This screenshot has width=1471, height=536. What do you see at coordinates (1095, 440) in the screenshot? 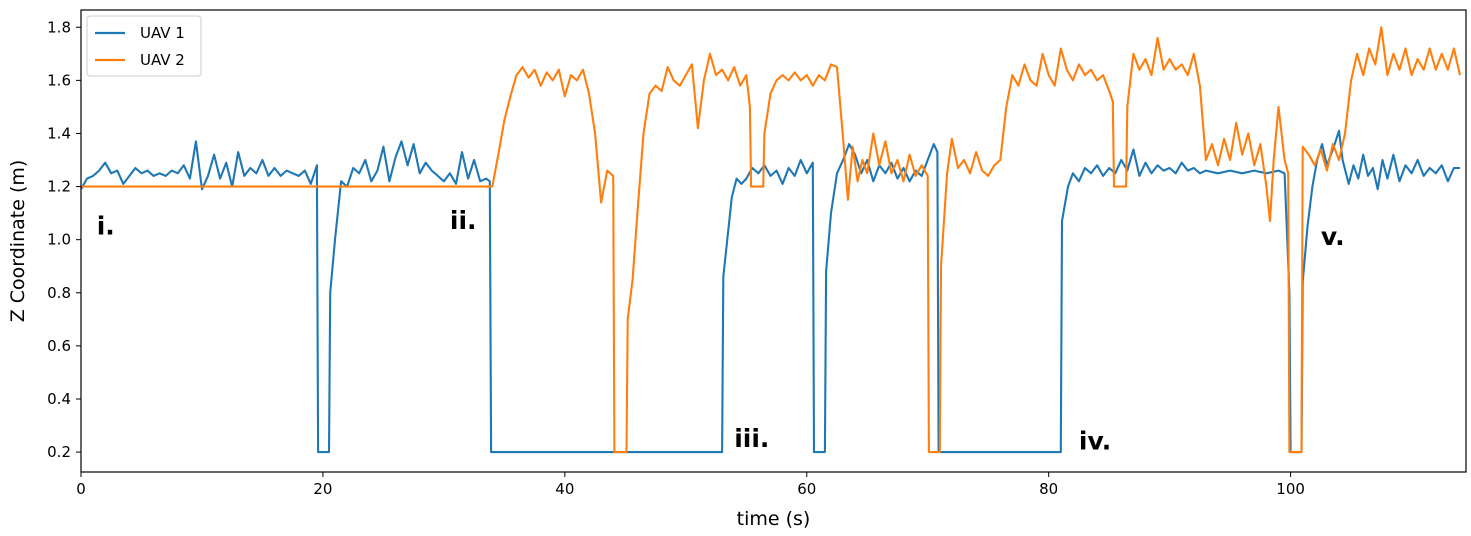
I see `annotation-label: iv.` at bounding box center [1095, 440].